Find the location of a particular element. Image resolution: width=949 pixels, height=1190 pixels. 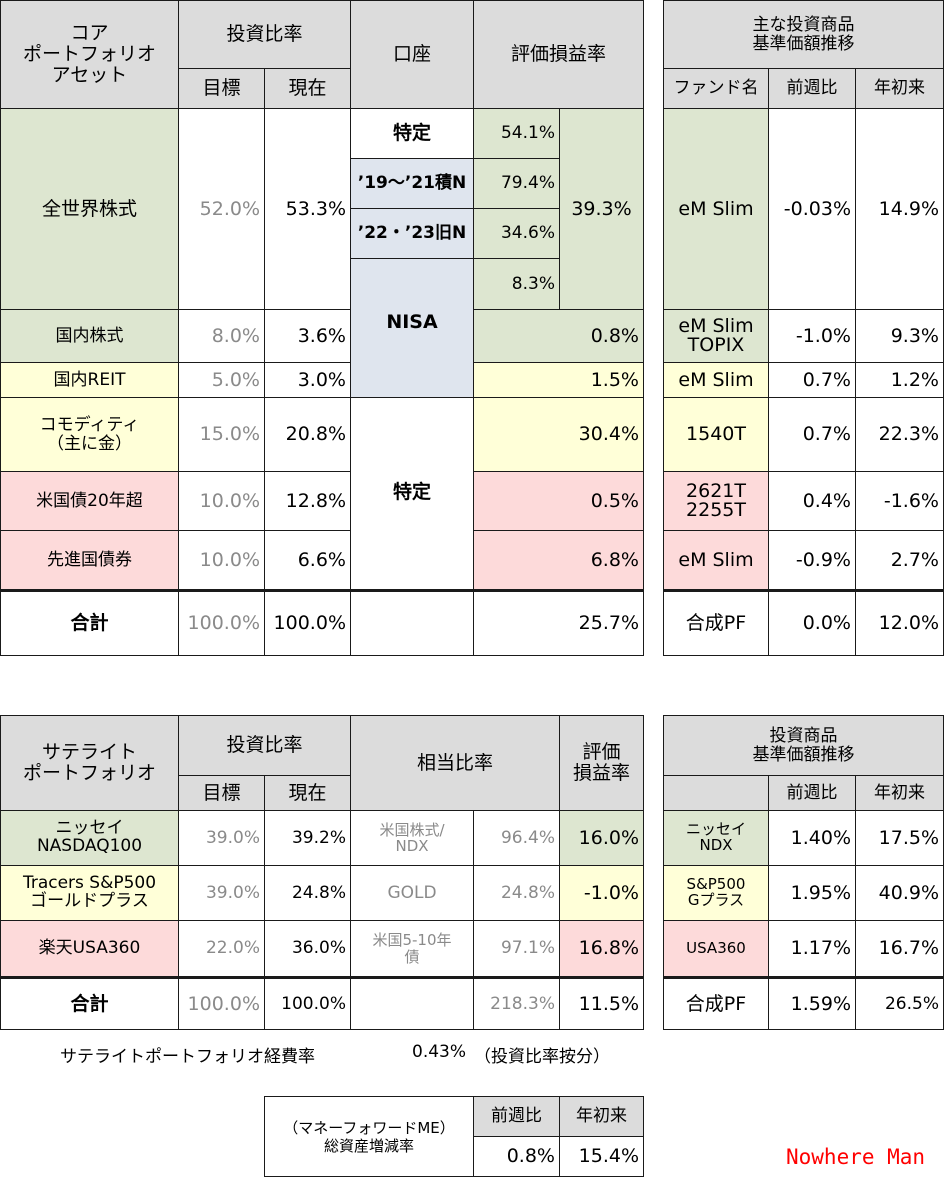

asset-change-label: （マネーフォワードME） 総資産増減率 is located at coordinates (369, 1136).